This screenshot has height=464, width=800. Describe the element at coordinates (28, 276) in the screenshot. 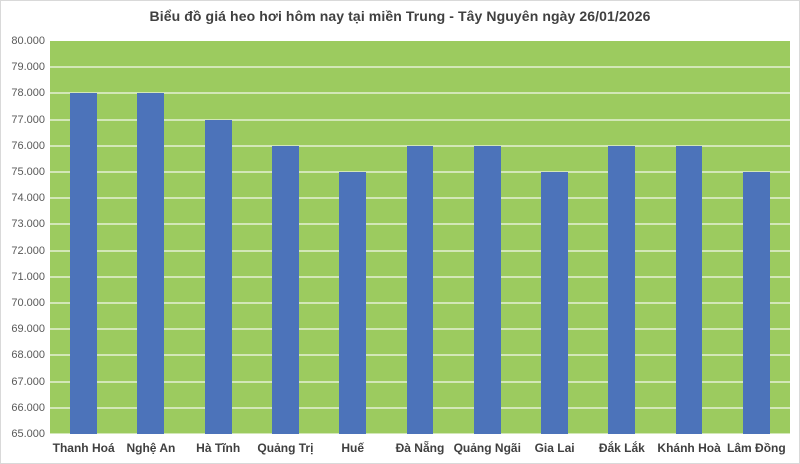

I see `y-tick-label: 71.000` at that location.